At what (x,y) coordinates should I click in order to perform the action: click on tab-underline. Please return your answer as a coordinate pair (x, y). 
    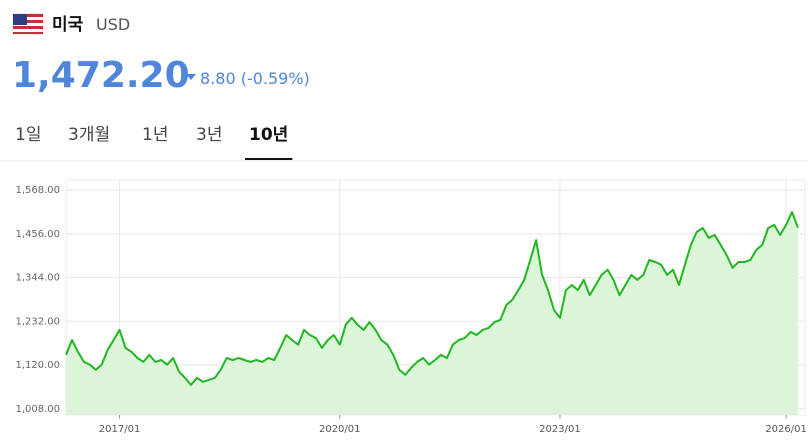
    Looking at the image, I should click on (269, 159).